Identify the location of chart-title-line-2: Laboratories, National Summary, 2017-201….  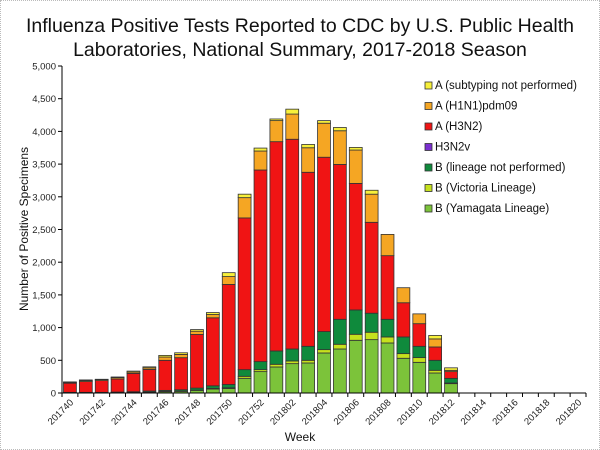
(300, 50).